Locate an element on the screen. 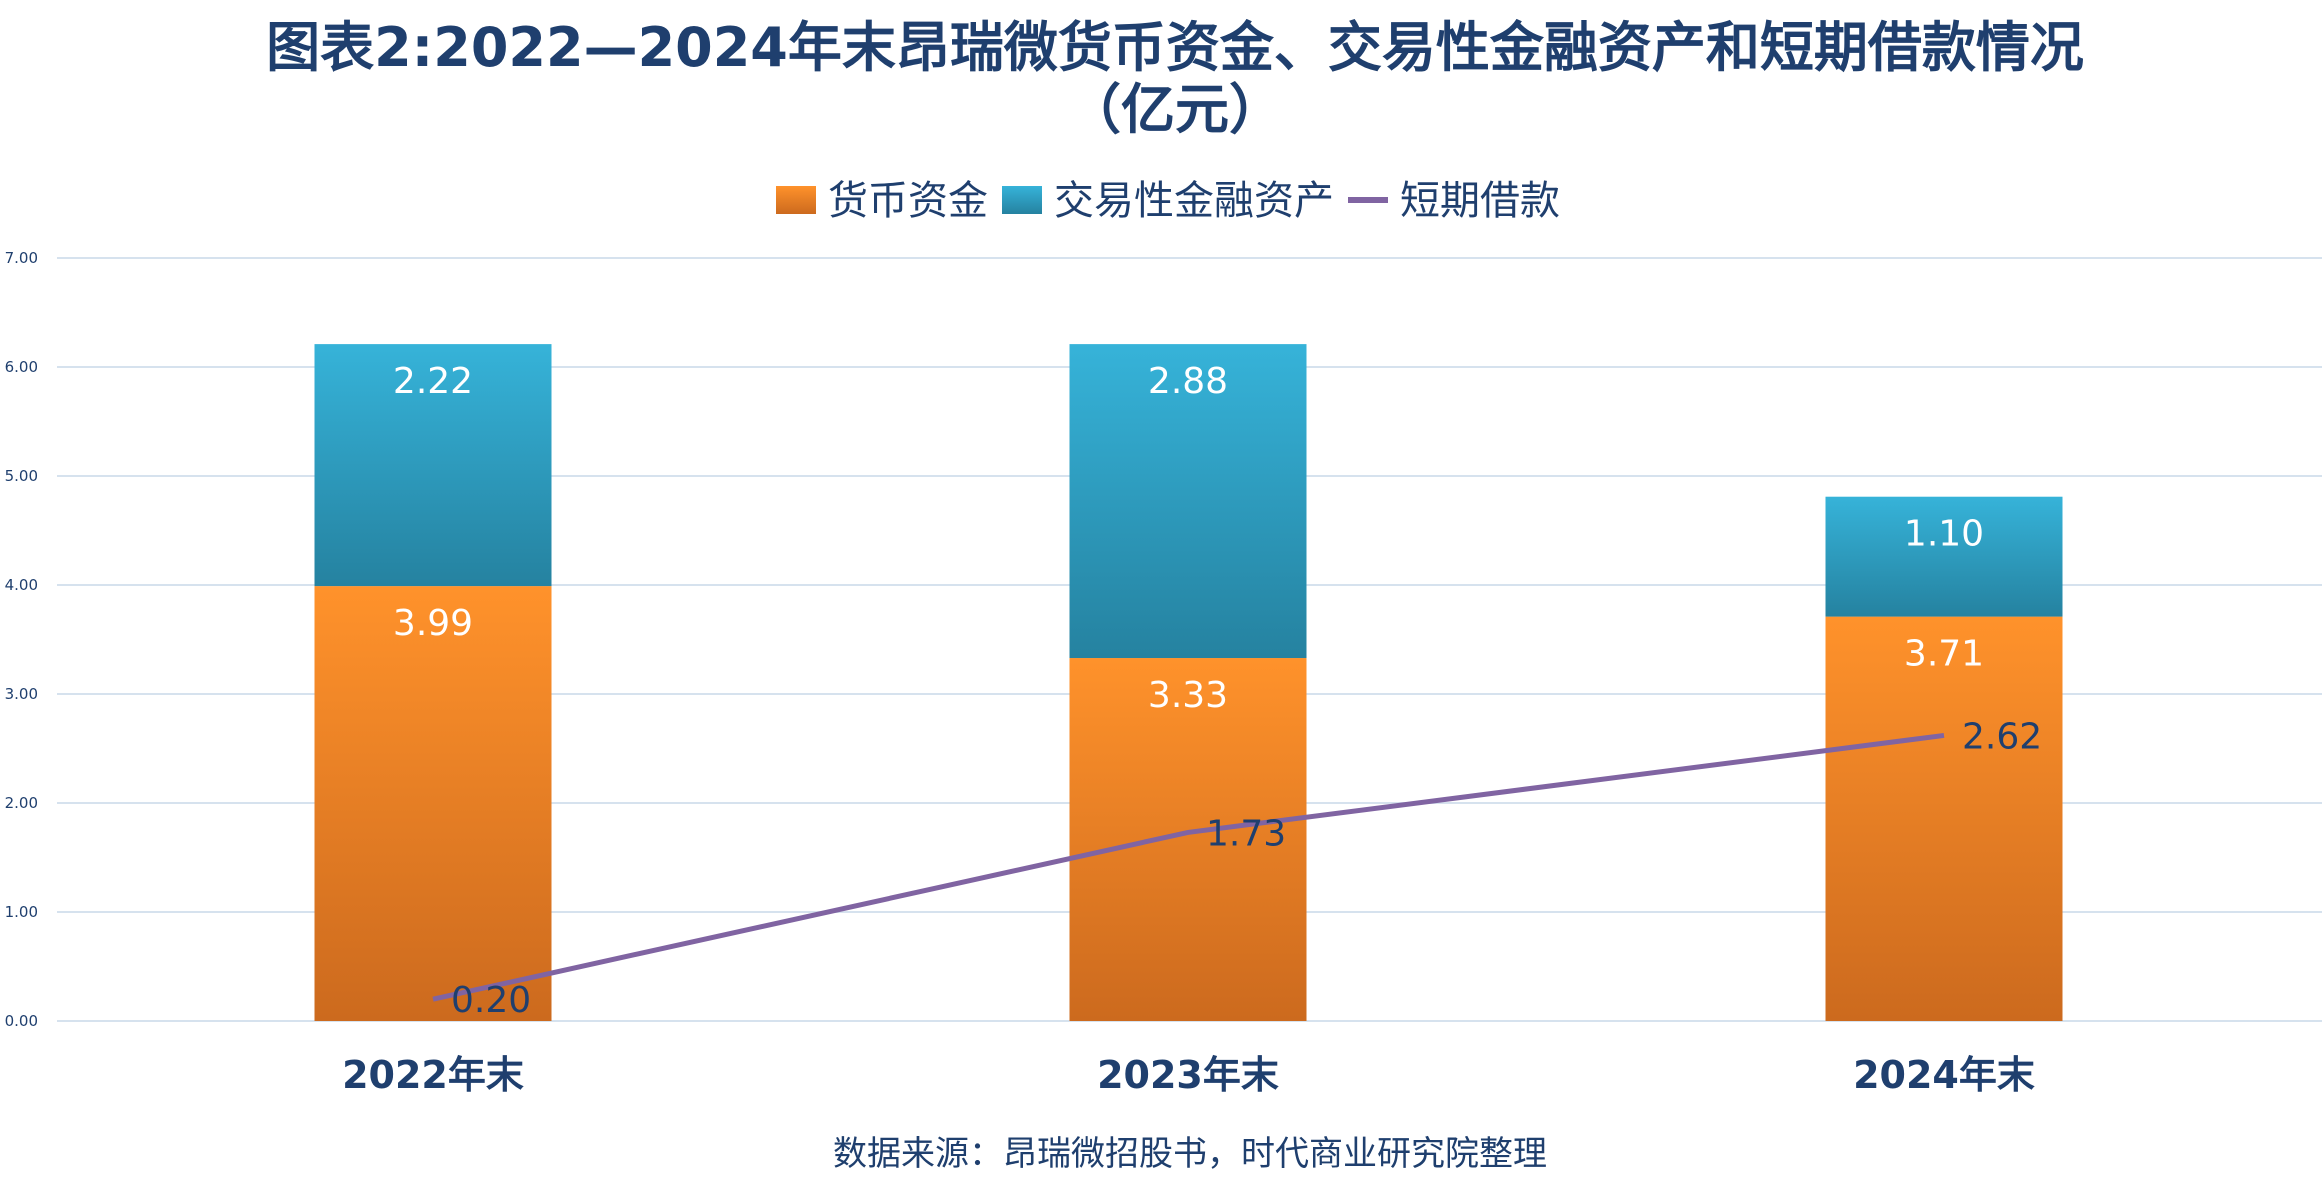  chart-subtitle: （亿元） is located at coordinates (1175, 109).